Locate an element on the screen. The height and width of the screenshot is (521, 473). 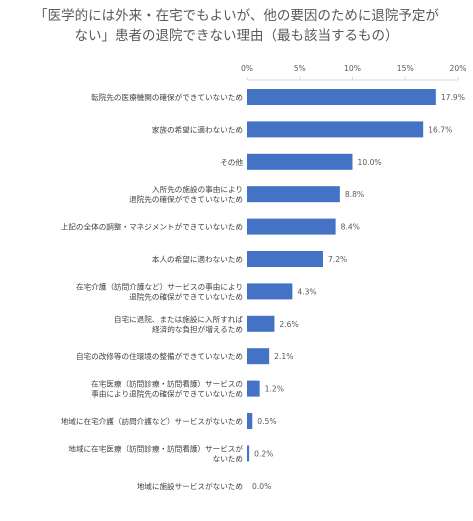
category-label-line: 地域に在宅介護（訪問介護など）サービスがないため is located at coordinates (152, 421).